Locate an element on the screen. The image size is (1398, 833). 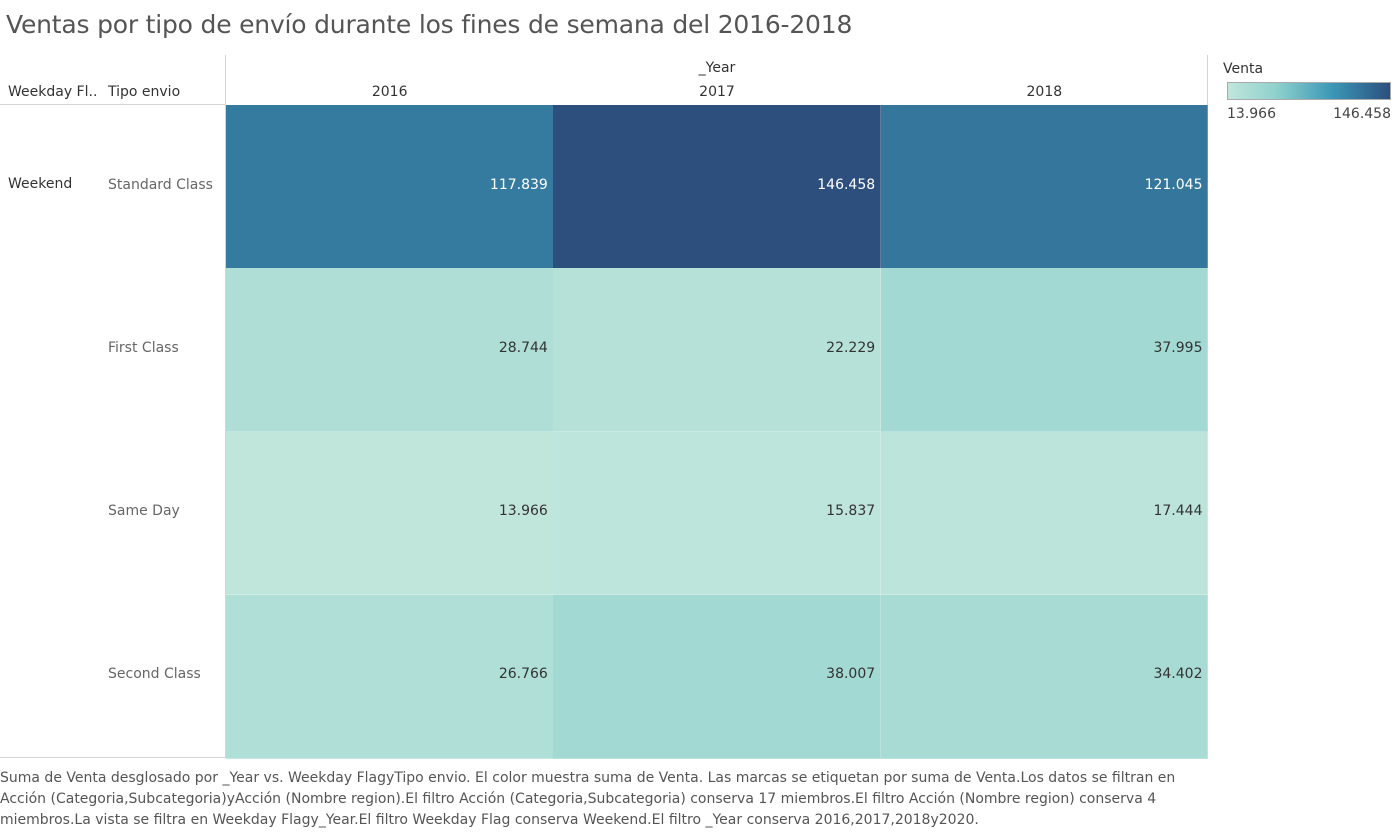
cell-value-label: 117.839 is located at coordinates (518, 184).